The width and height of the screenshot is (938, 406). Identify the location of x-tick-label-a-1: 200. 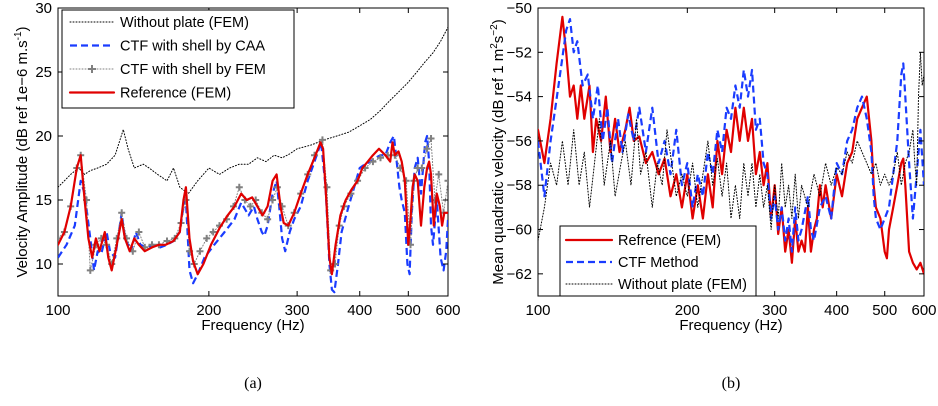
(208, 310).